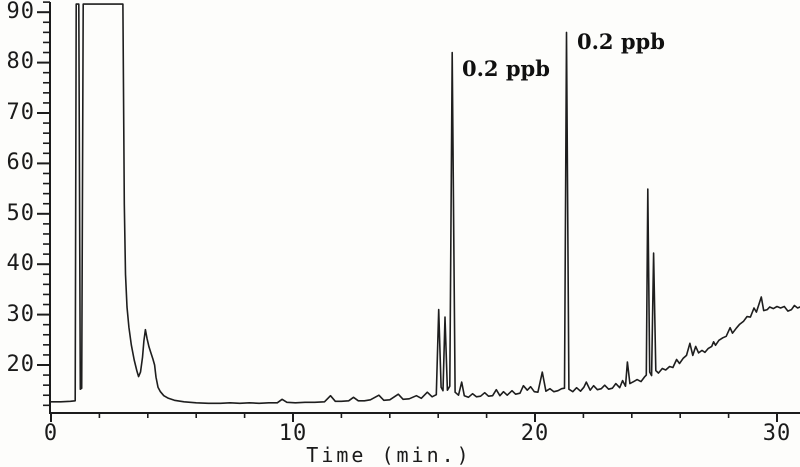 The width and height of the screenshot is (800, 467). What do you see at coordinates (51, 433) in the screenshot?
I see `x-tick-label: 0` at bounding box center [51, 433].